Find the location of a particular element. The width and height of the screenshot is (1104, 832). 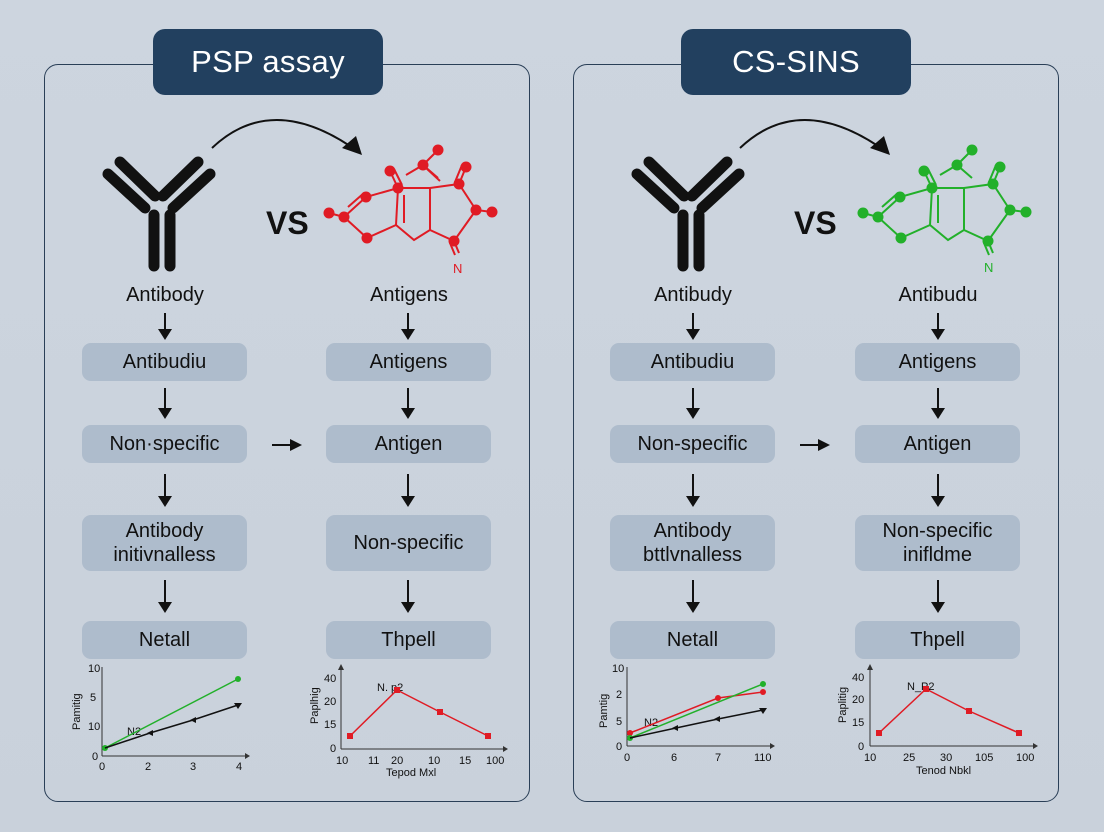

svg-text: Tepod Mxl is located at coordinates (411, 773).